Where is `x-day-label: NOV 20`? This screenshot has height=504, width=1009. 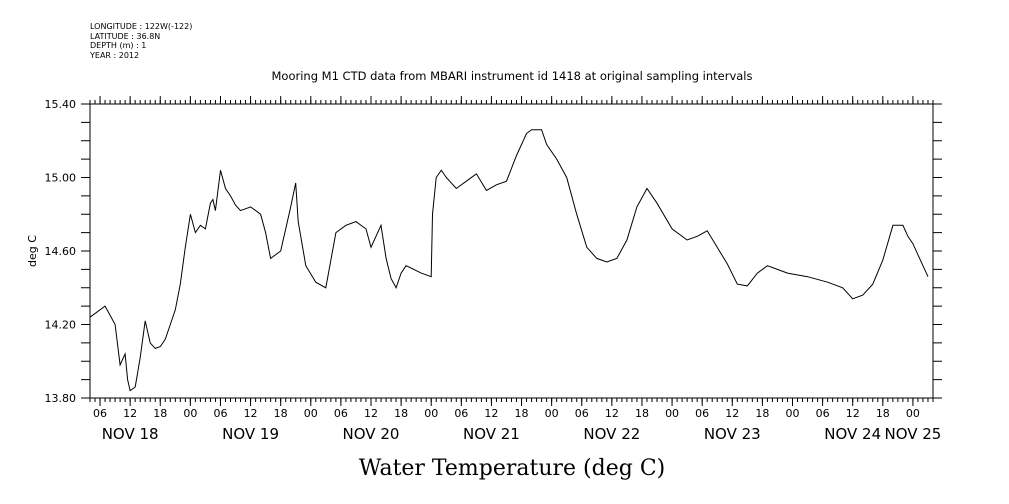
x-day-label: NOV 20 is located at coordinates (371, 434).